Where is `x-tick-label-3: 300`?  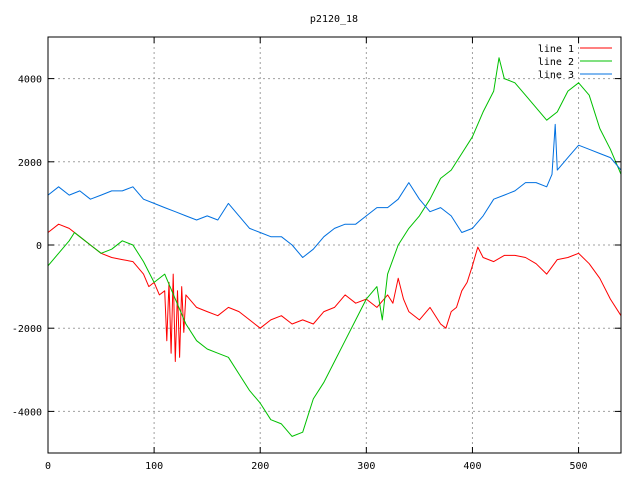 x-tick-label-3: 300 is located at coordinates (366, 466).